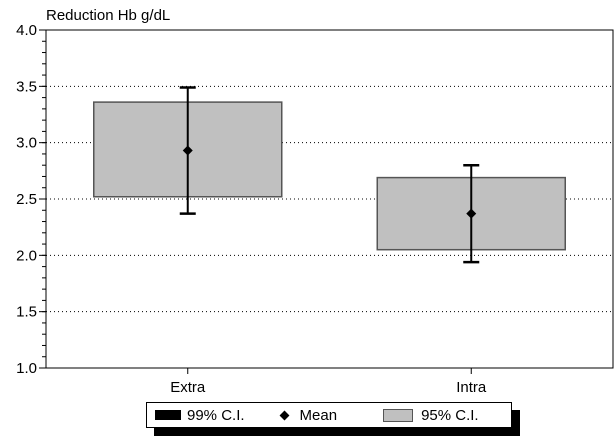  I want to click on y-axis: 1.0 1.5 2.0 2.5 3.0 3.5 4.0, so click(31, 199).